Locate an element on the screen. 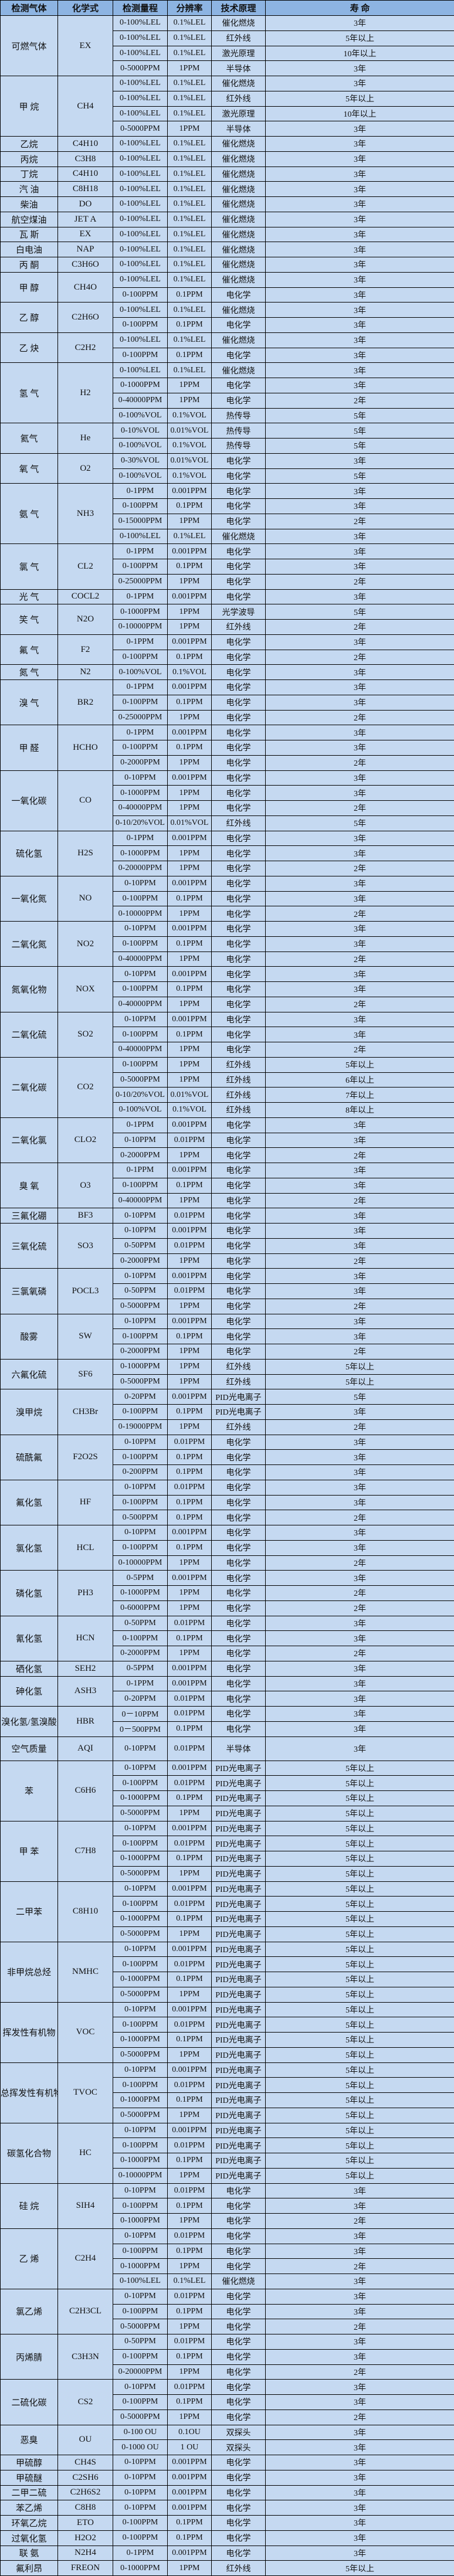 Image resolution: width=454 pixels, height=2576 pixels. table-row: 硫酰氟 F2O2S 0-10PPM 0.01PPM 电化学 3年 is located at coordinates (227, 1457).